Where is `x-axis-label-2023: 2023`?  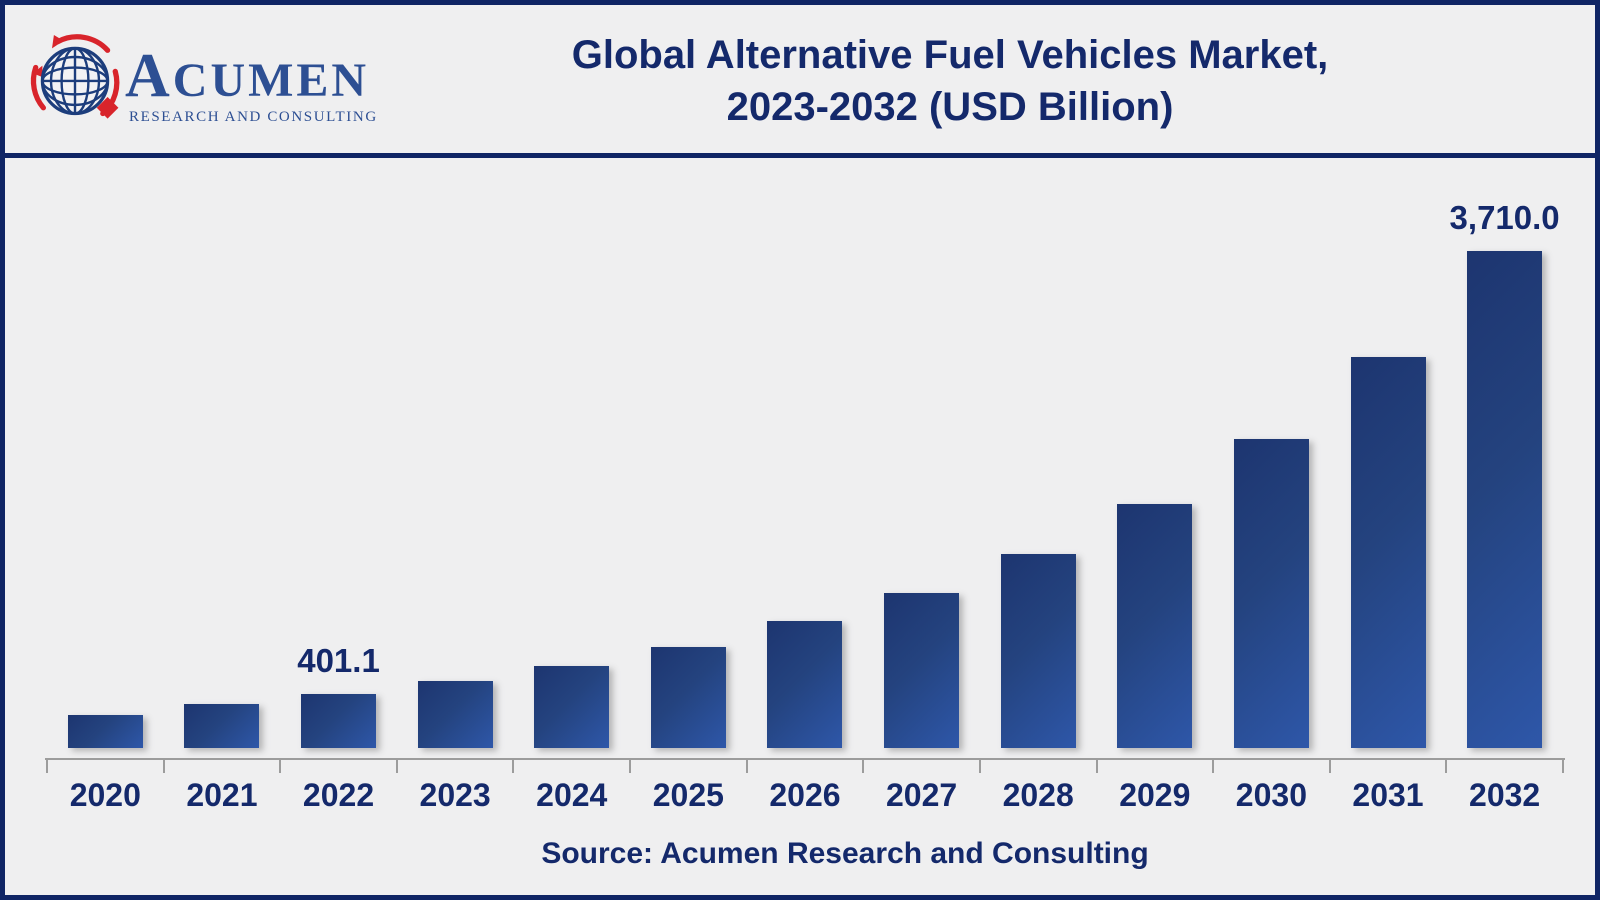 x-axis-label-2023: 2023 is located at coordinates (455, 795).